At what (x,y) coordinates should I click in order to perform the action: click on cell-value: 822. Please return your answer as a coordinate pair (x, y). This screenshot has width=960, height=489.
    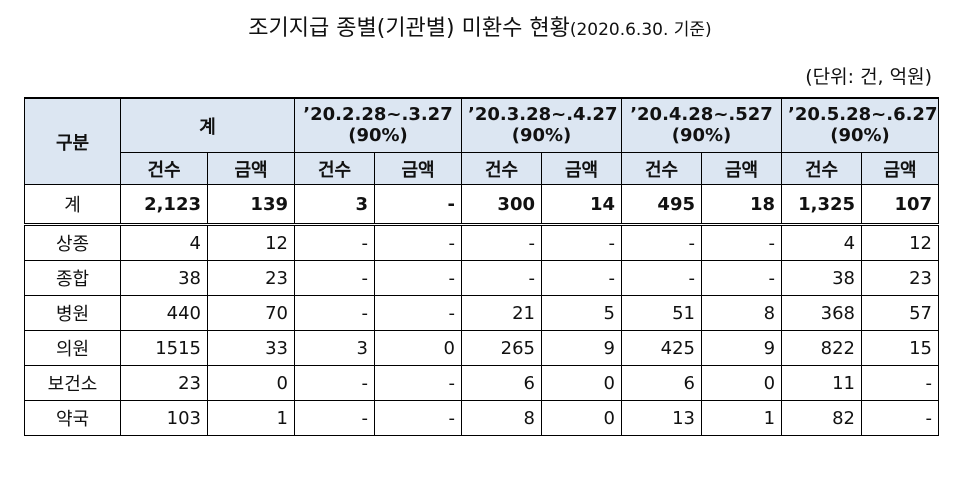
    Looking at the image, I should click on (822, 348).